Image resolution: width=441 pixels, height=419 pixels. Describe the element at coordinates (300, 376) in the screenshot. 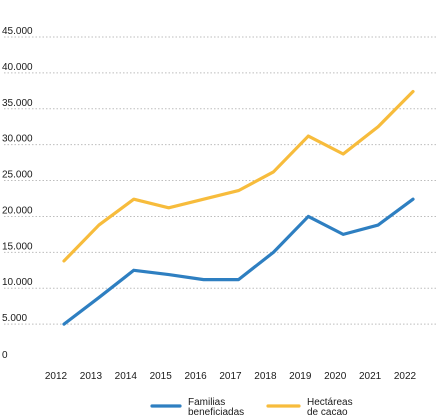

I see `x-tick-label-2019: 2019` at that location.